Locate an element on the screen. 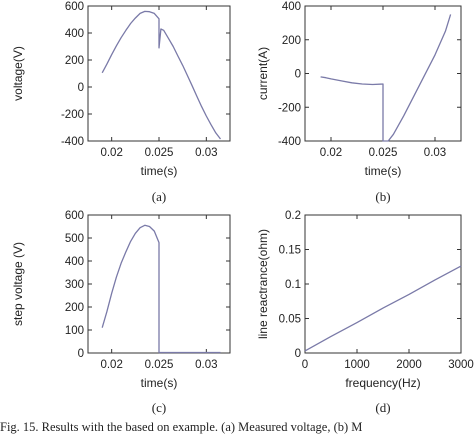 The width and height of the screenshot is (474, 437). y-axis-label: current(A) is located at coordinates (263, 73).